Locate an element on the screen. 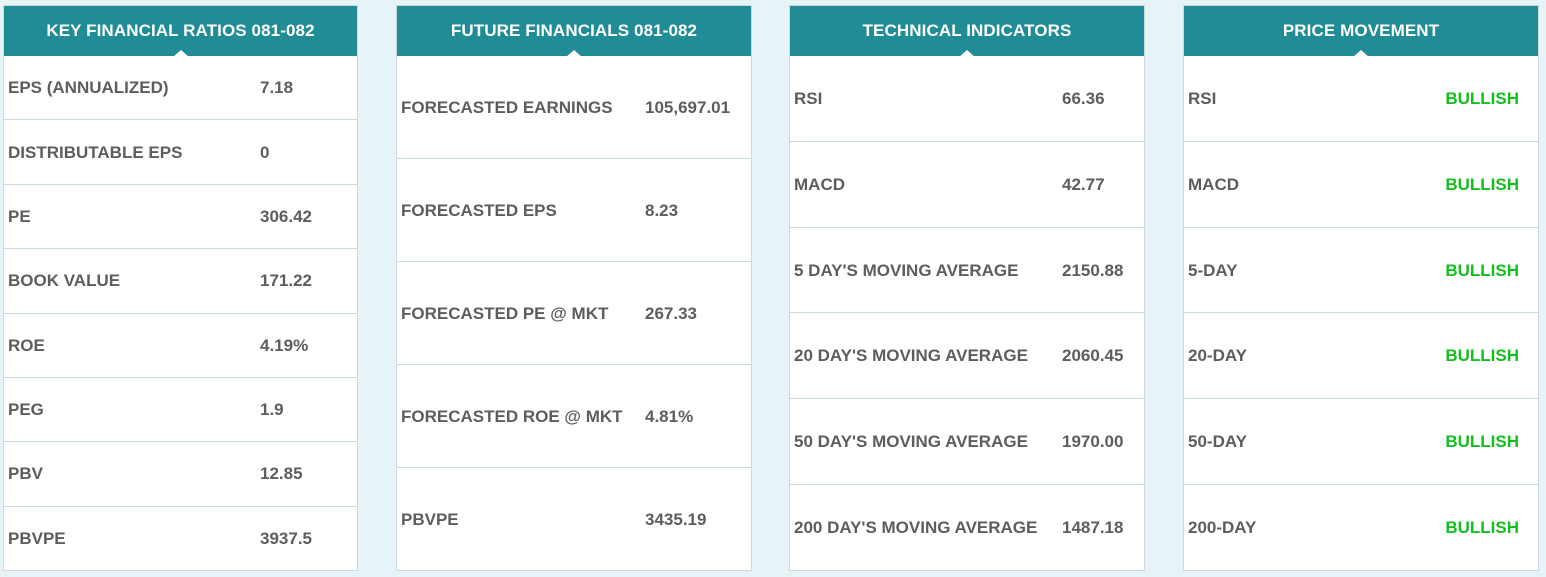 This screenshot has height=577, width=1546. list-item: DISTRIBUTABLE EPS 0 is located at coordinates (180, 151).